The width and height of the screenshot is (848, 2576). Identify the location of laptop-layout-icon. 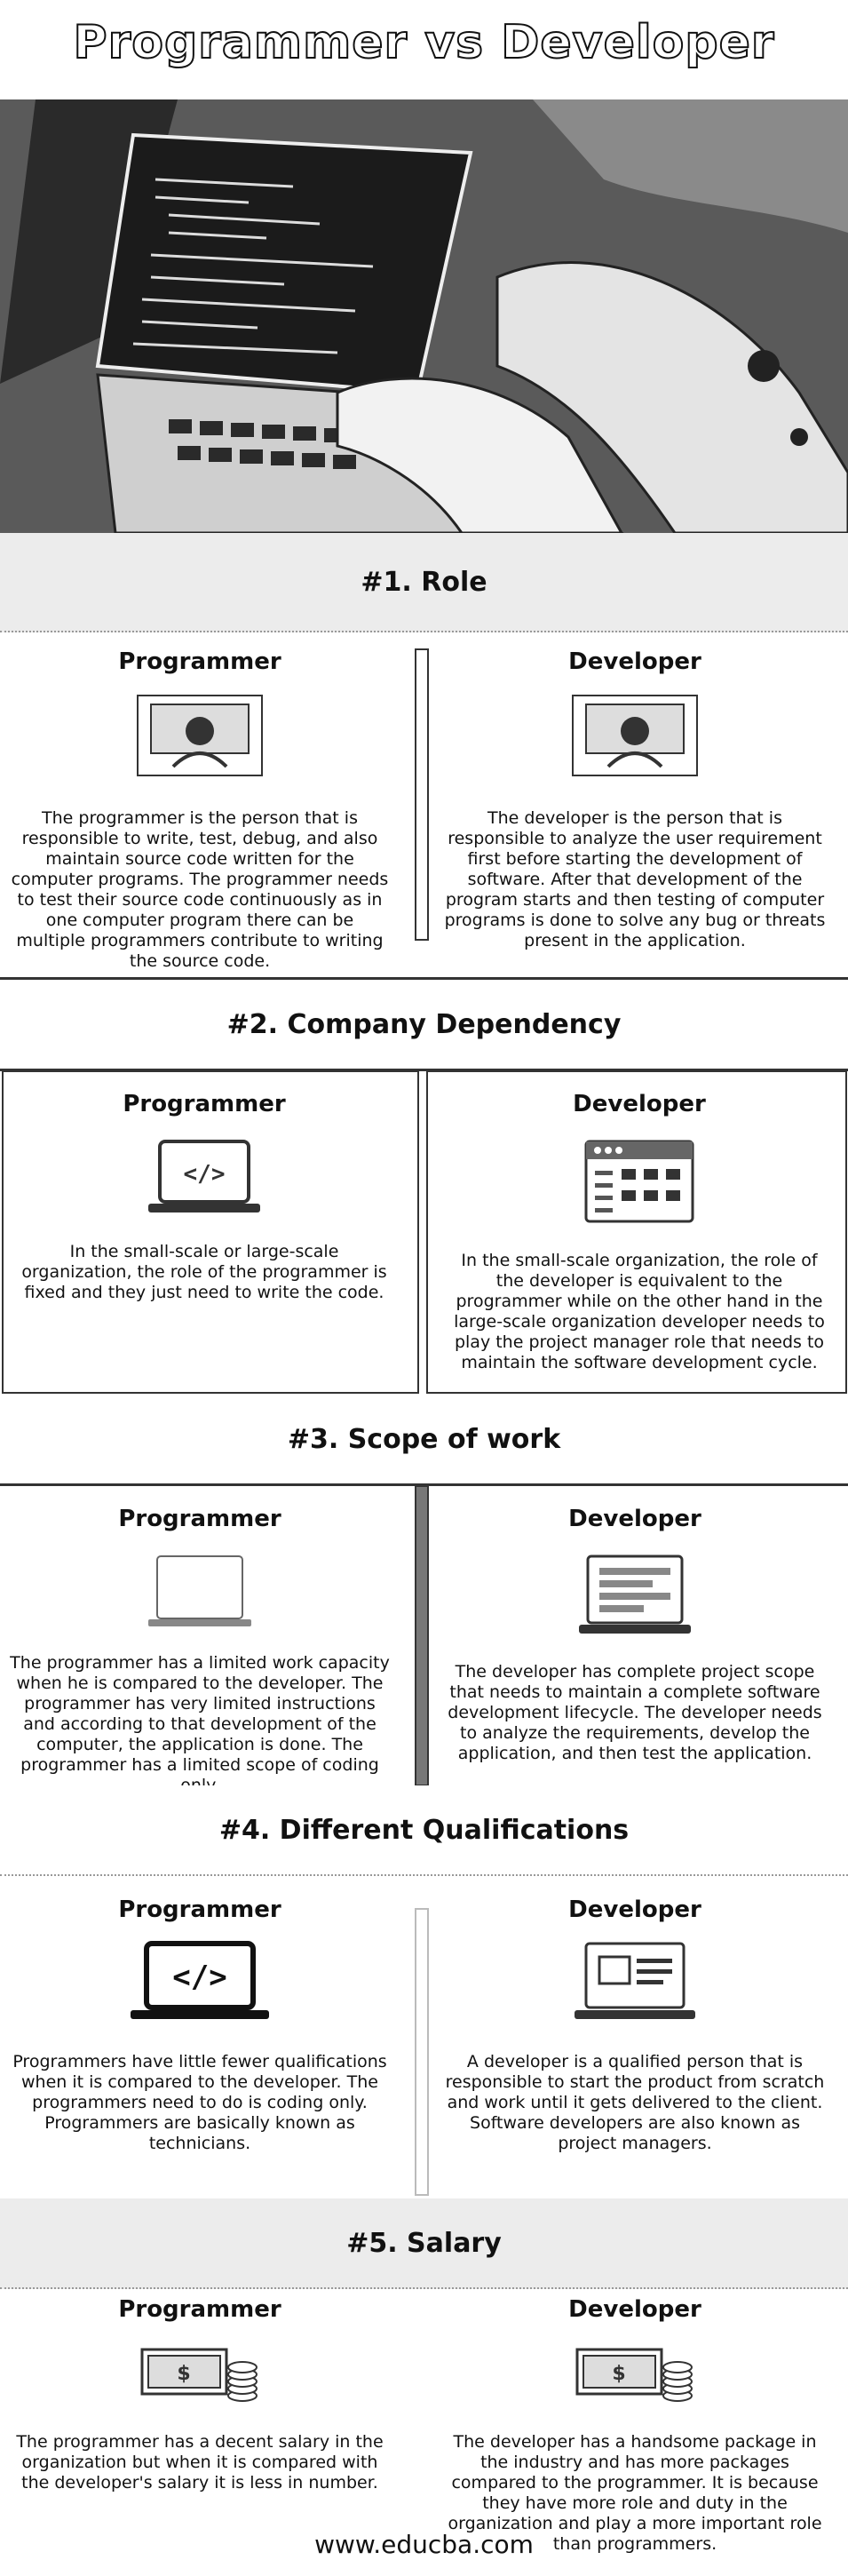
(635, 1980).